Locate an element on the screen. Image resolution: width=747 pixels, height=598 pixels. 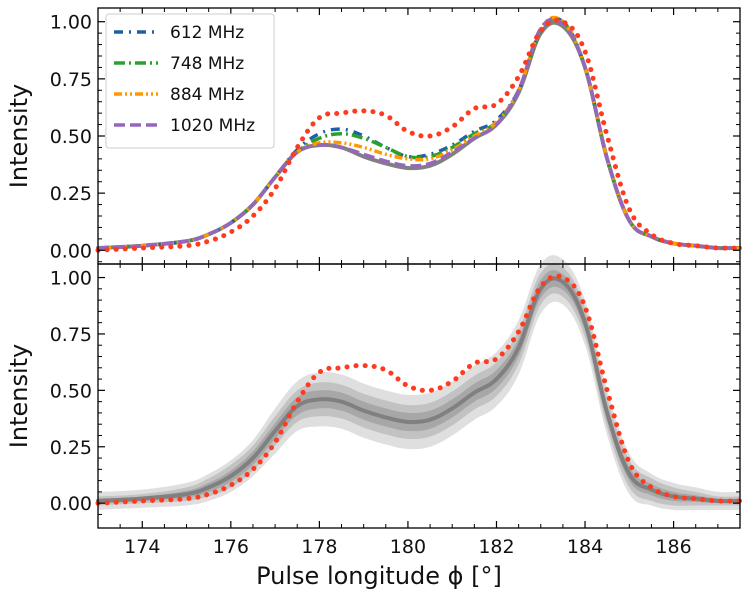
legend-label: 748 MHz is located at coordinates (207, 64).